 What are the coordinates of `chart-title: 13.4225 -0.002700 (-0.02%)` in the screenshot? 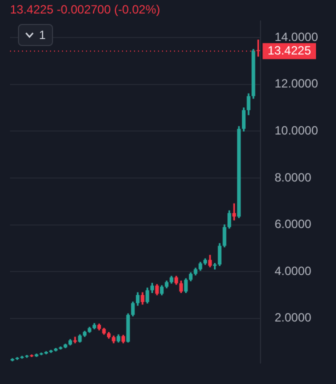 It's located at (85, 9).